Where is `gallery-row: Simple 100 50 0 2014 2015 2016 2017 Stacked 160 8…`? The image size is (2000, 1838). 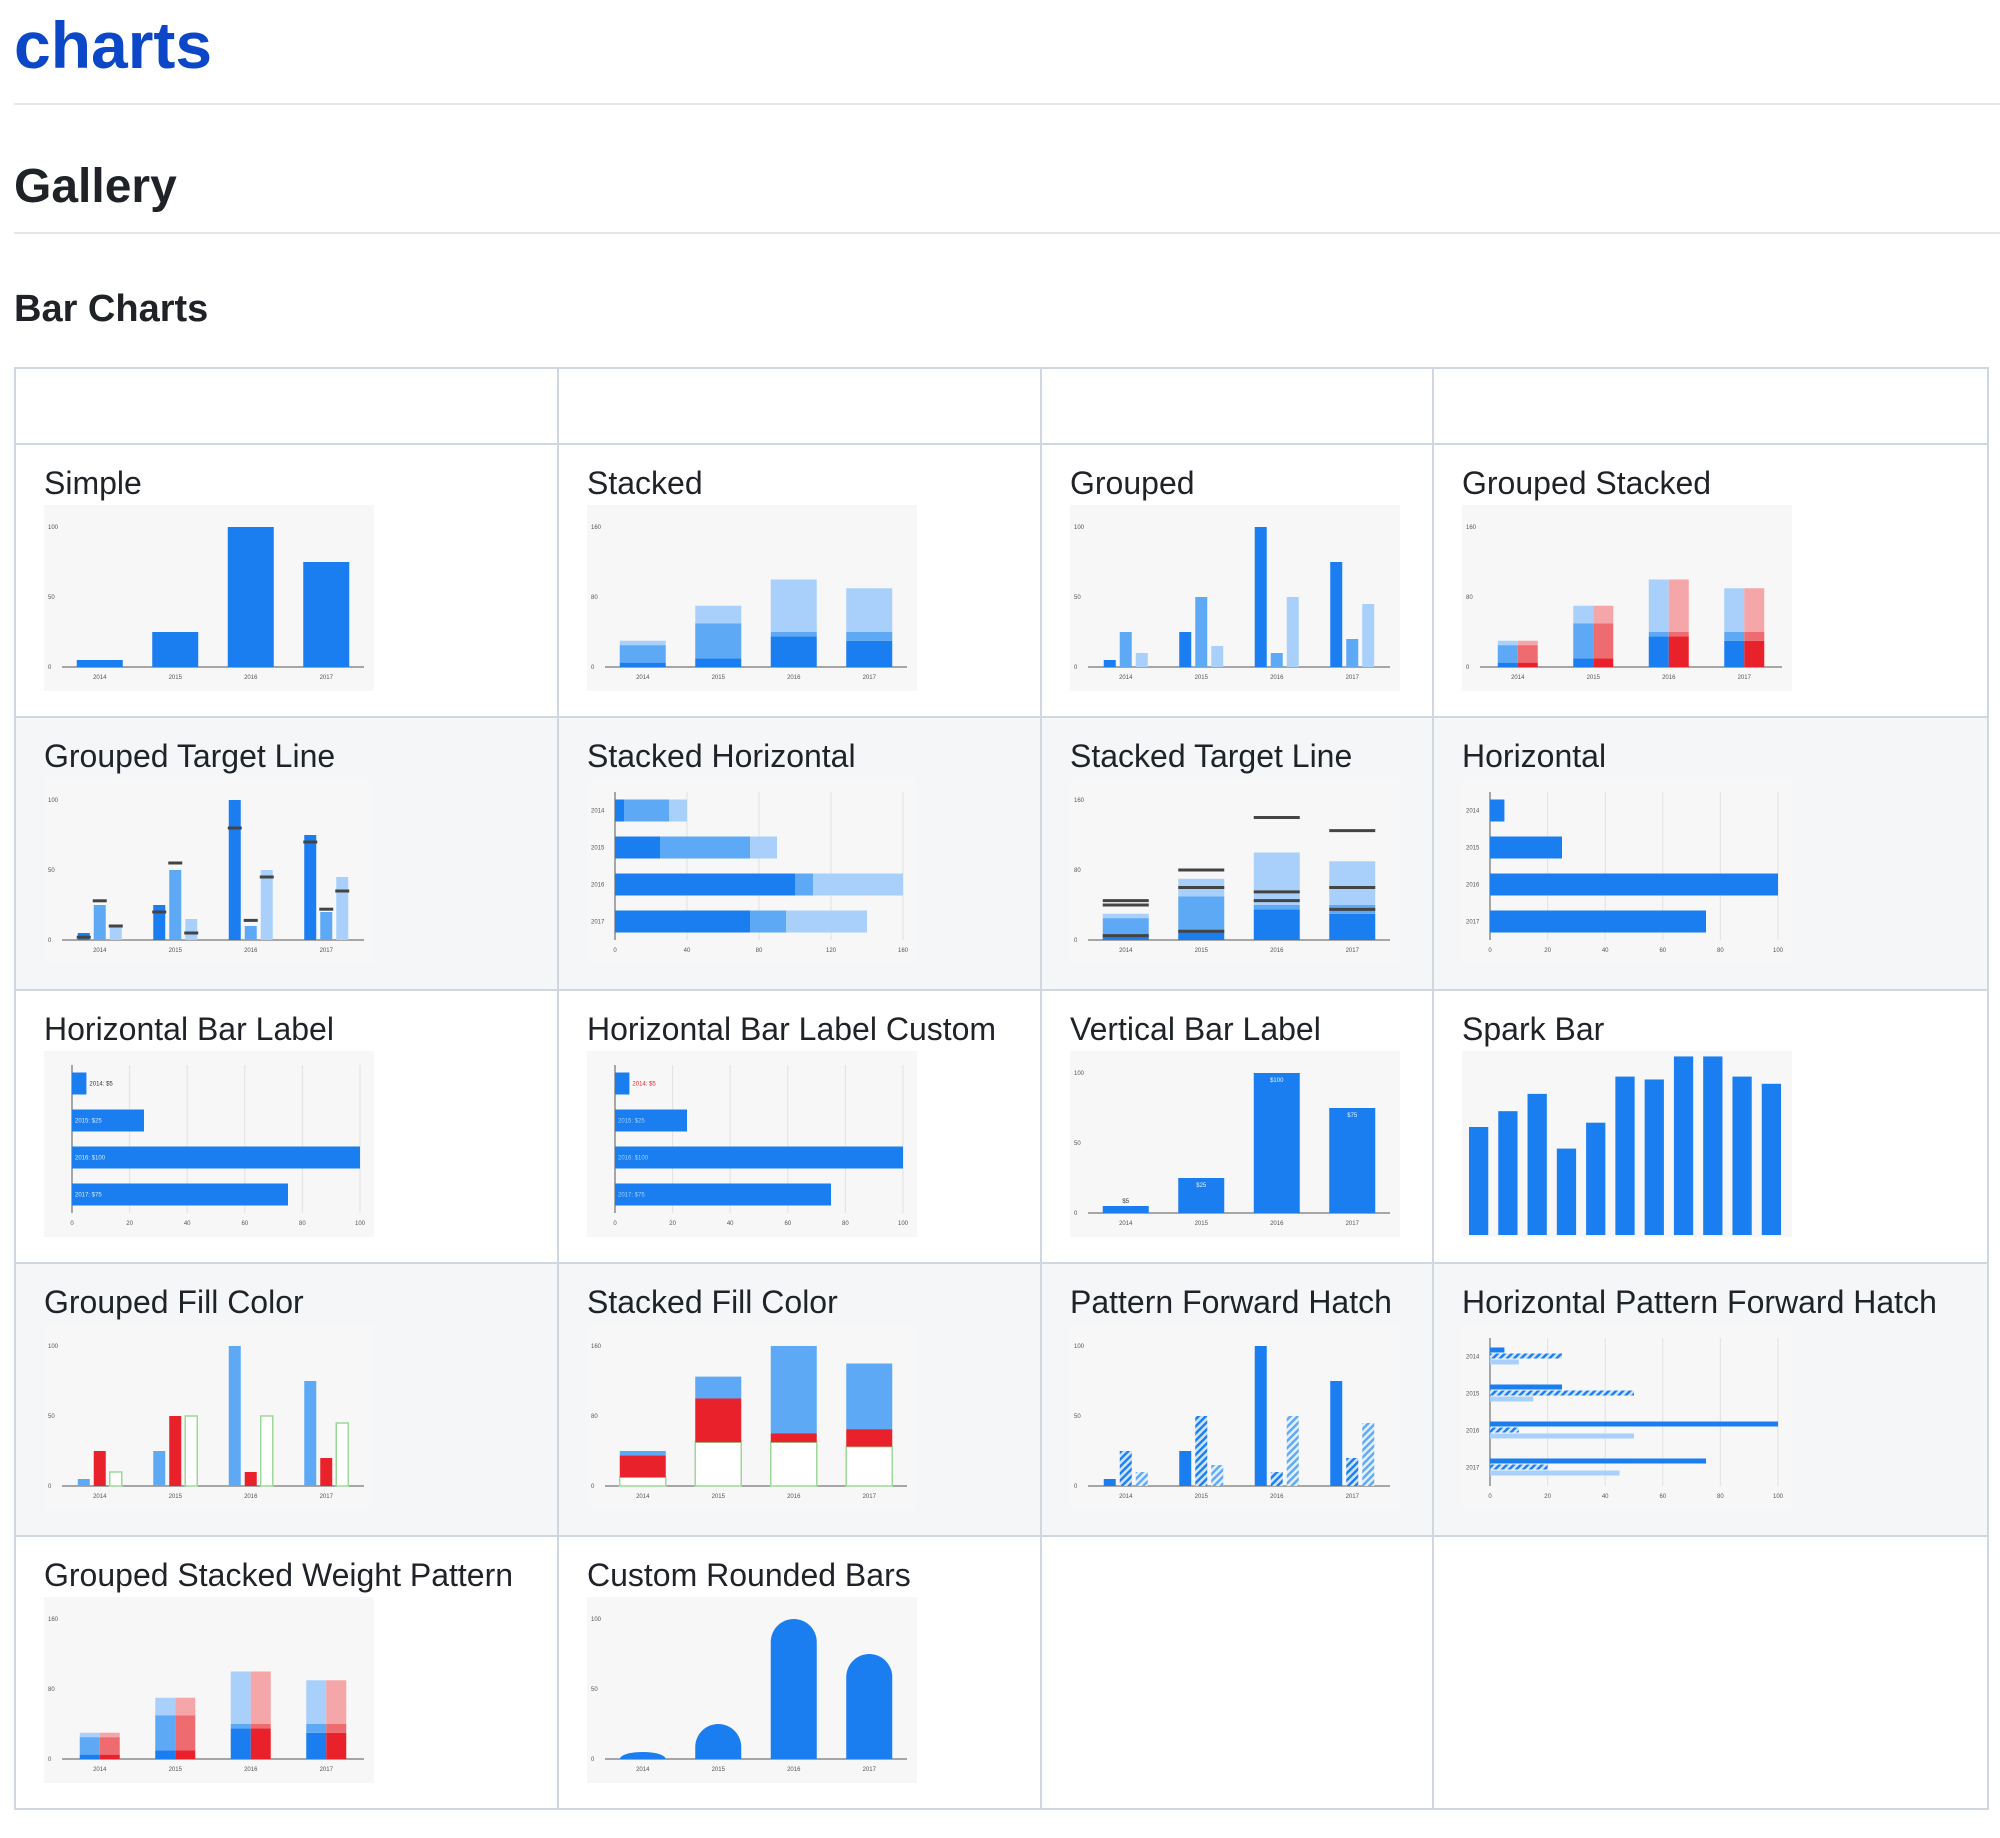 gallery-row: Simple 100 50 0 2014 2015 2016 2017 Stacked 160 8… is located at coordinates (1001, 580).